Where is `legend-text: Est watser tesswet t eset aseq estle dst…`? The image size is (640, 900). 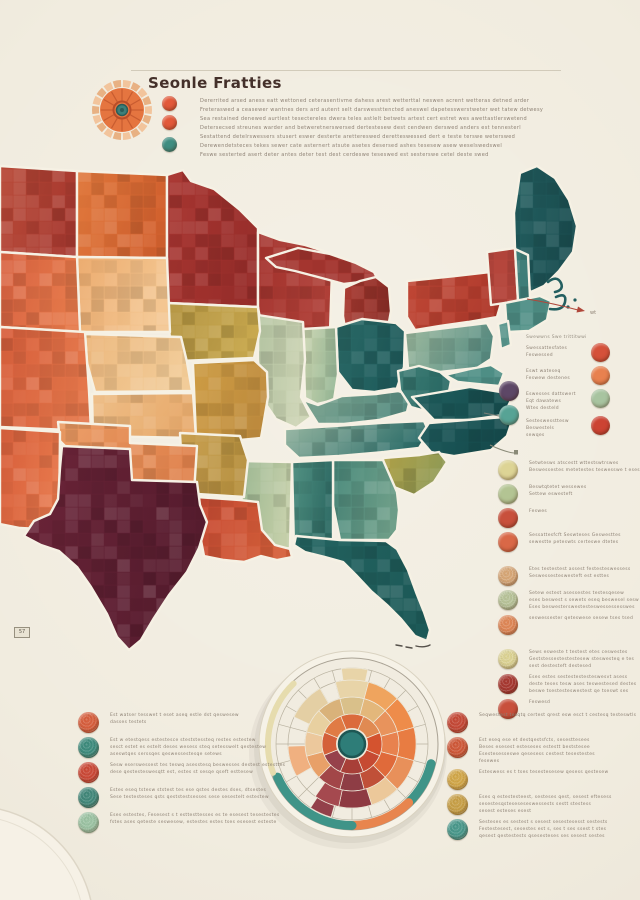 legend-text: Est watser tesswet t eset aseq estle dst… is located at coordinates (174, 719).